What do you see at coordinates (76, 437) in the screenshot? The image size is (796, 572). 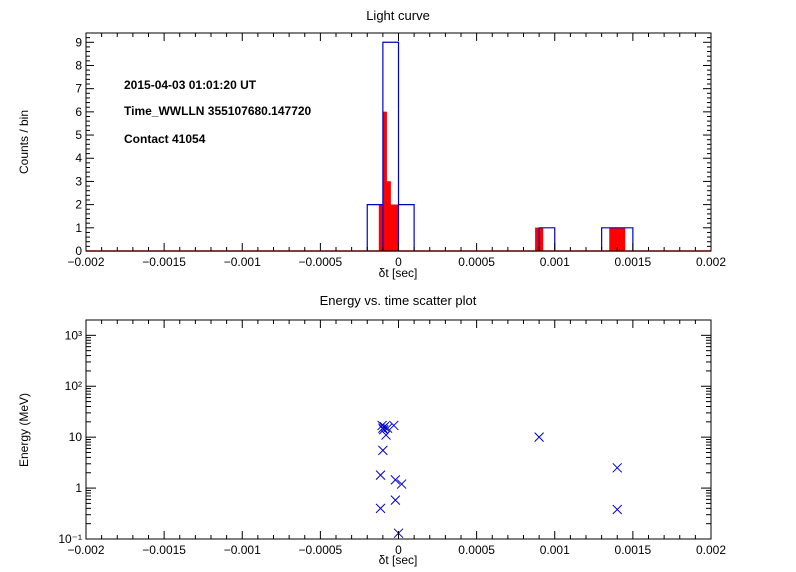 I see `y-tick-label: 10` at bounding box center [76, 437].